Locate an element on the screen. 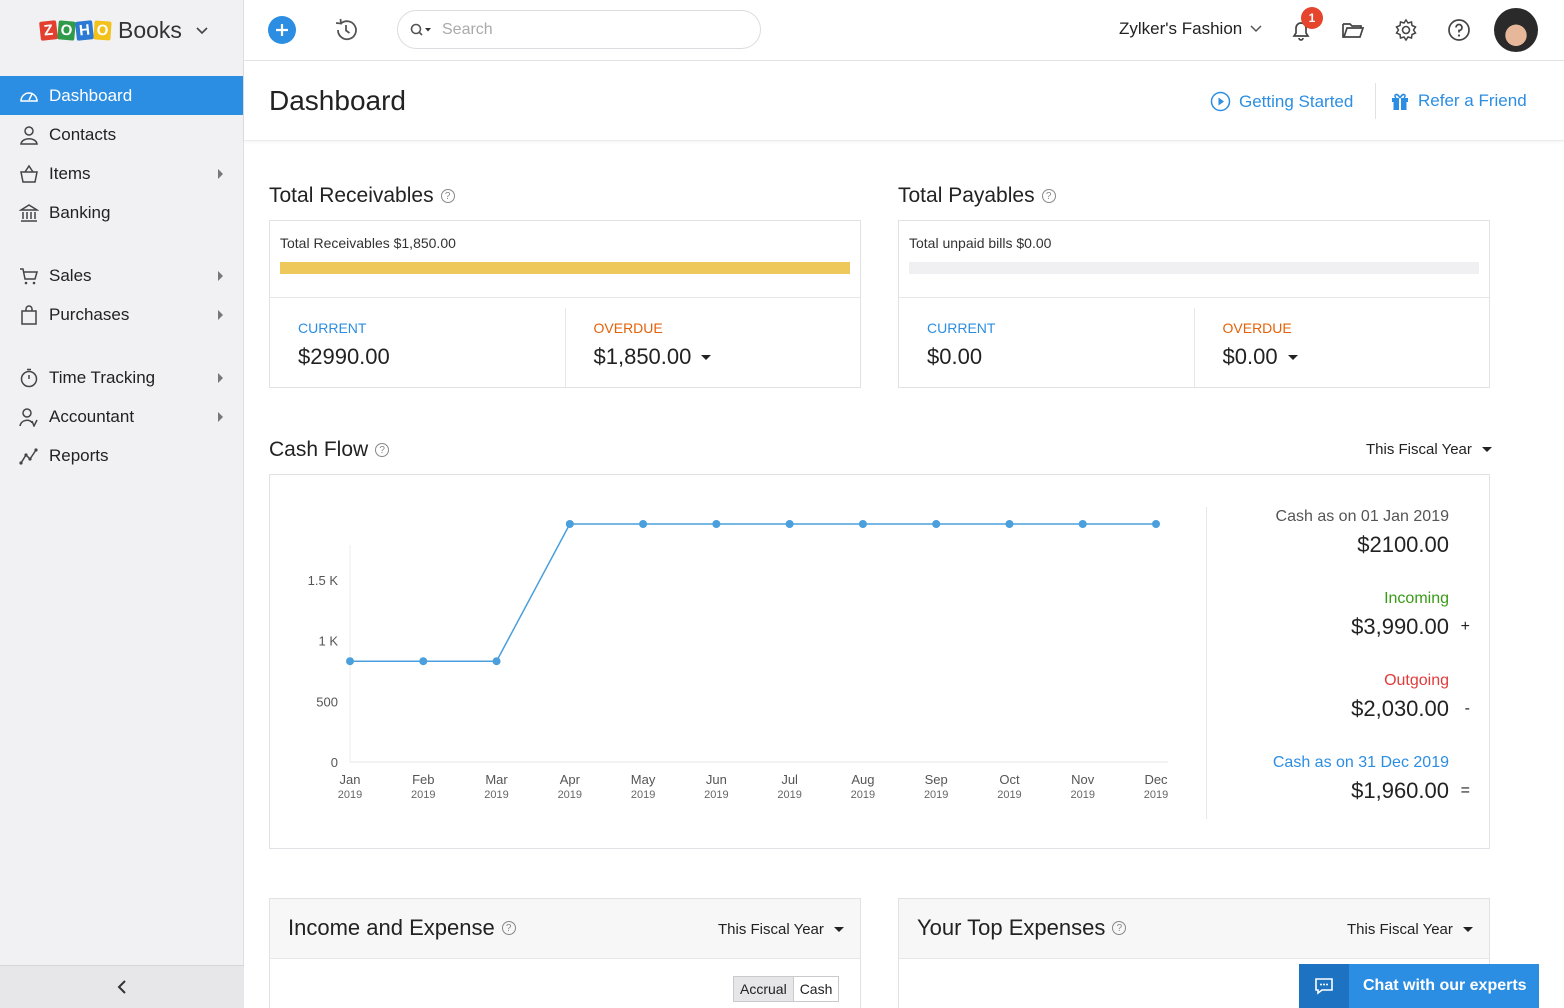 The width and height of the screenshot is (1564, 1008). accountant-icon is located at coordinates (29, 417).